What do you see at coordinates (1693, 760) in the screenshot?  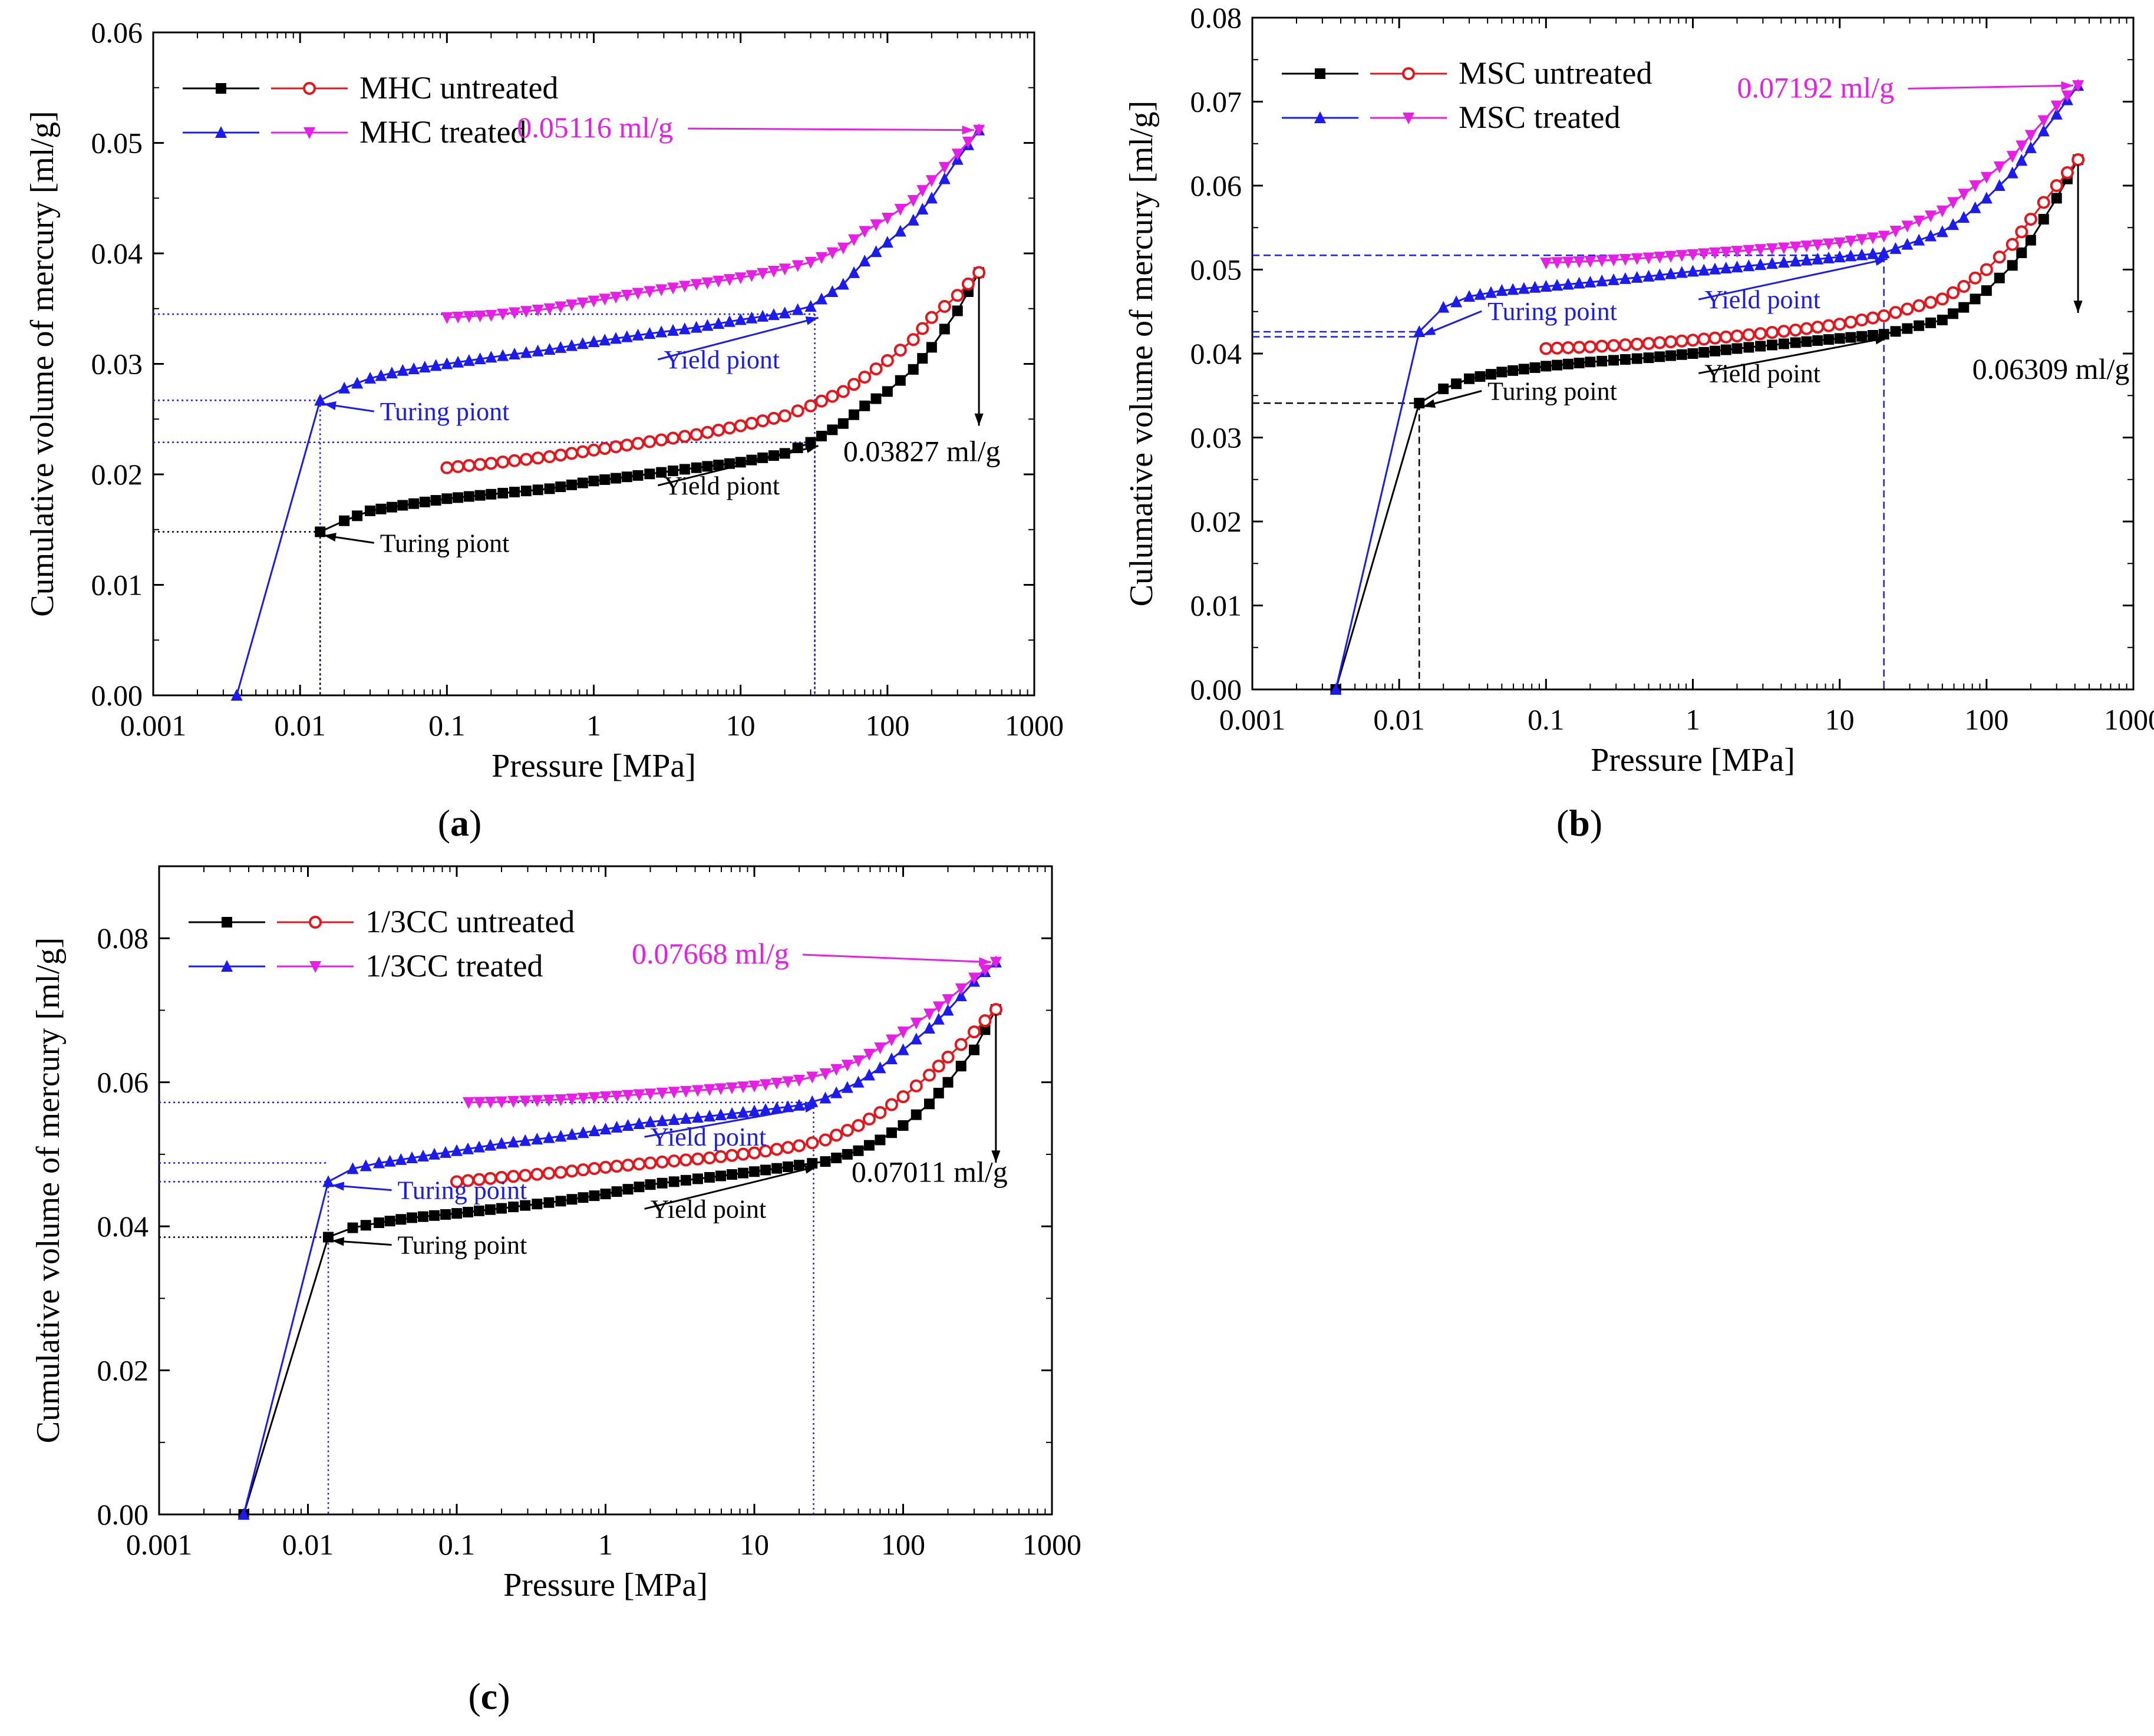 I see `x-axis-label: Pressure [MPa]` at bounding box center [1693, 760].